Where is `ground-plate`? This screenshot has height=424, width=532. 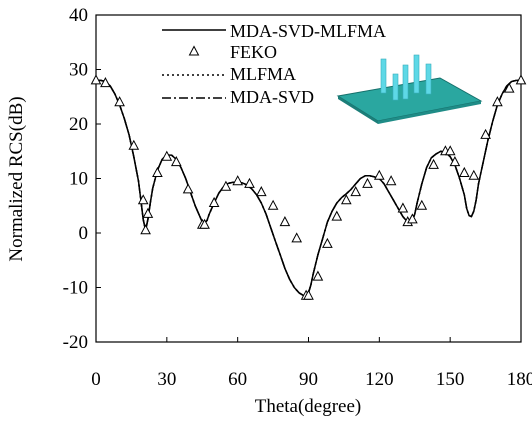
ground-plate is located at coordinates (409, 99).